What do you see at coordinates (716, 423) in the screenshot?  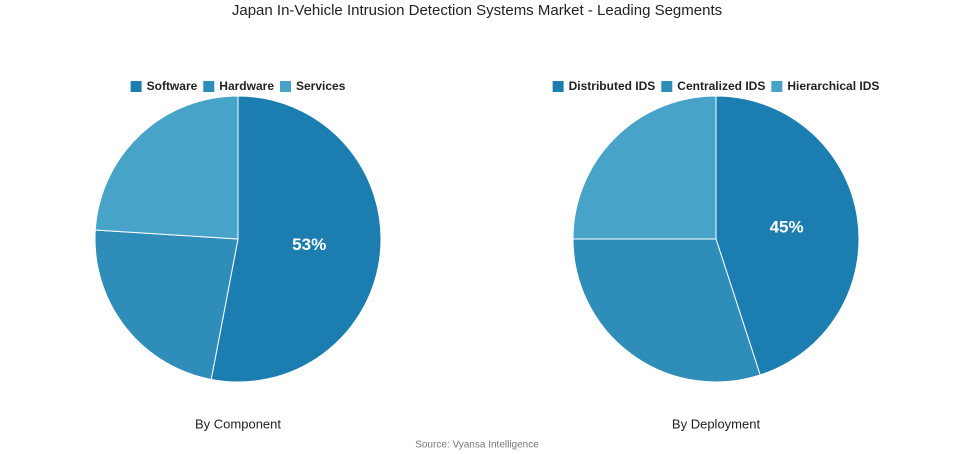 I see `chart-subtitle: By Deployment` at bounding box center [716, 423].